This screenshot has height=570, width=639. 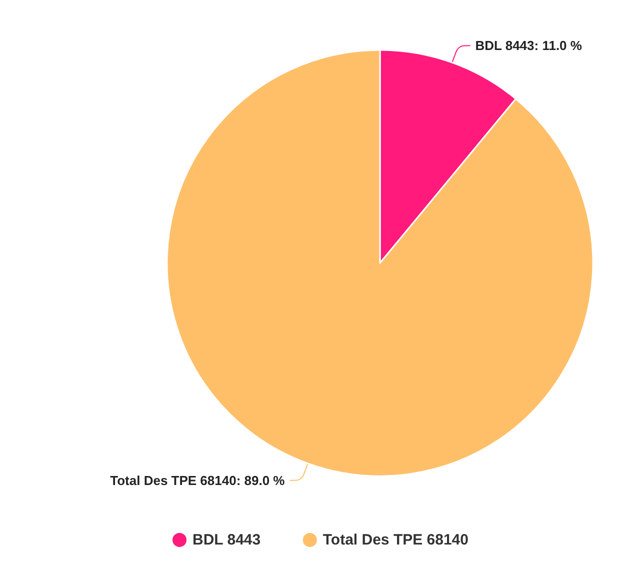 What do you see at coordinates (198, 480) in the screenshot?
I see `data-label: Total Des TPE 68140: 89.0 %` at bounding box center [198, 480].